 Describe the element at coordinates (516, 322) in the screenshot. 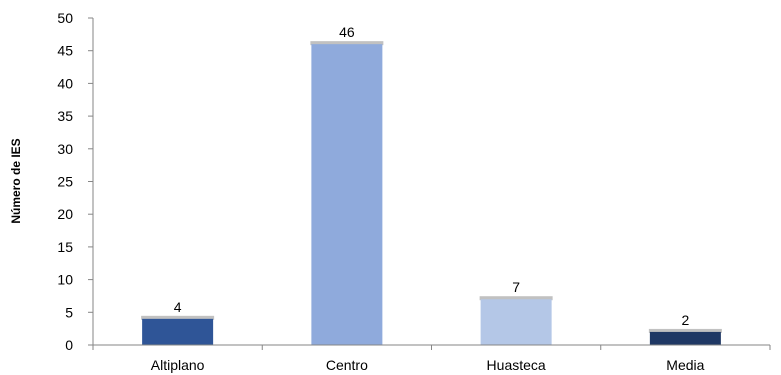

I see `bar-huasteca` at that location.